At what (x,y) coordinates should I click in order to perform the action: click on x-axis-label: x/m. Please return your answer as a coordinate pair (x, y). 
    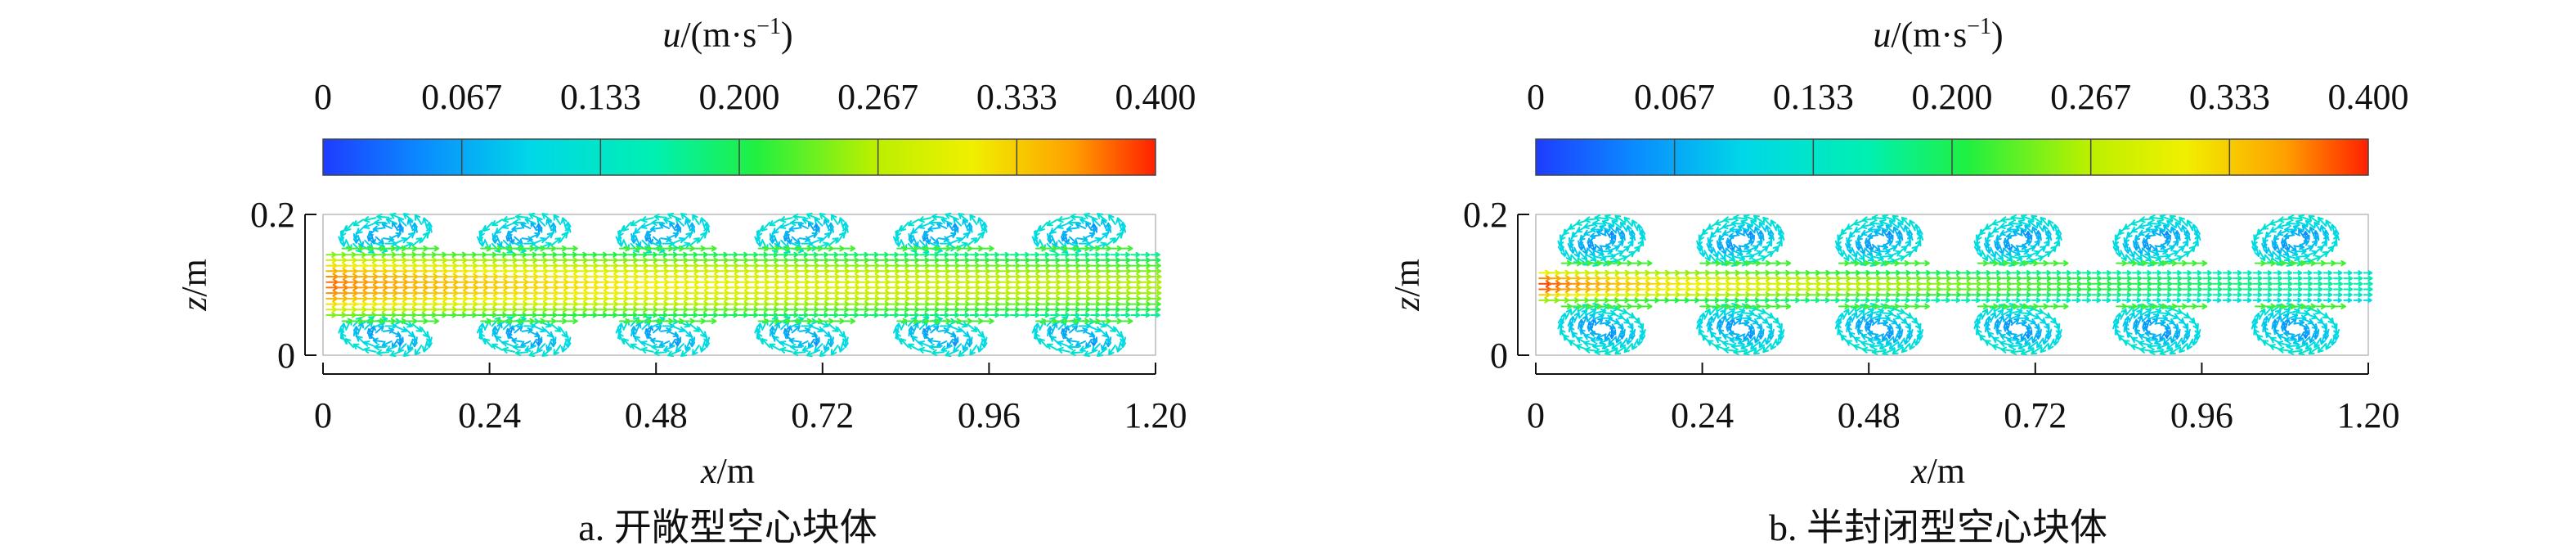
    Looking at the image, I should click on (727, 471).